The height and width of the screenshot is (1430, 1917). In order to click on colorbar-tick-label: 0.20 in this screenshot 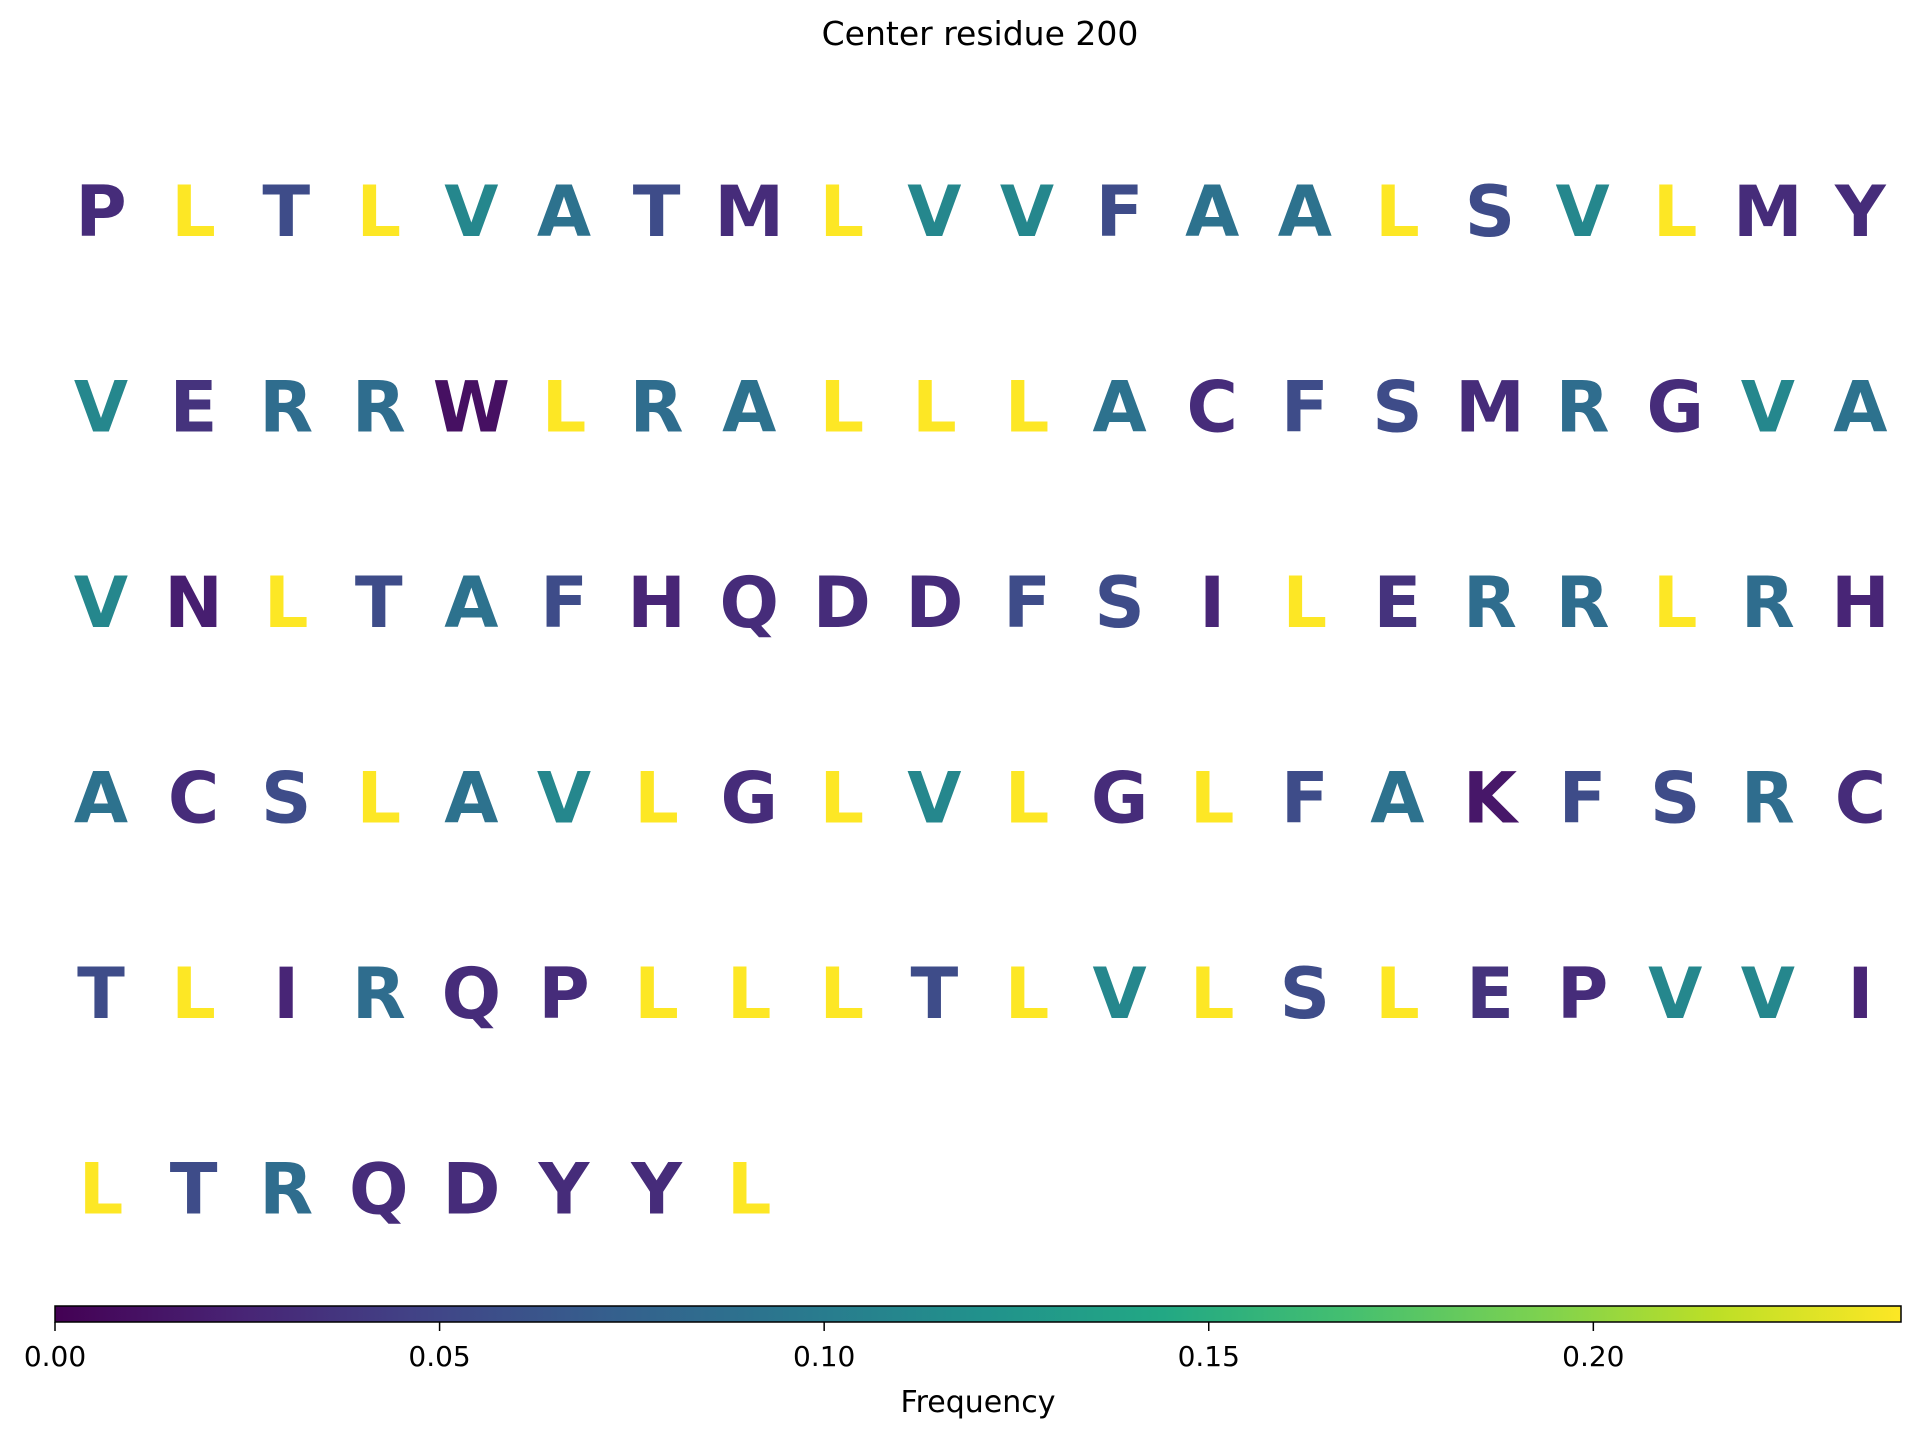, I will do `click(1593, 1356)`.